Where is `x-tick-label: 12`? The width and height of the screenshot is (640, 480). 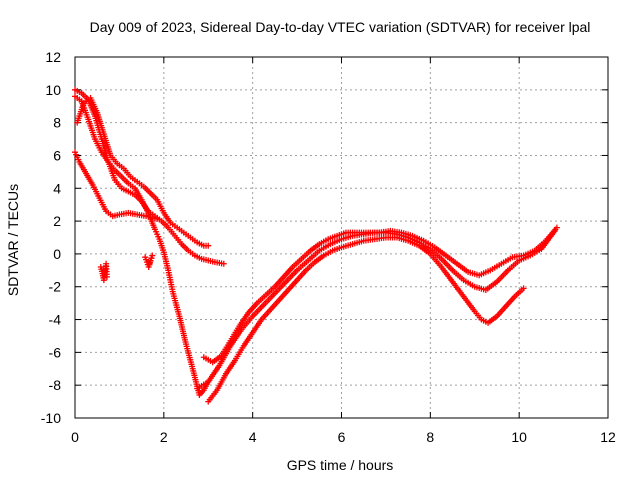 x-tick-label: 12 is located at coordinates (608, 437).